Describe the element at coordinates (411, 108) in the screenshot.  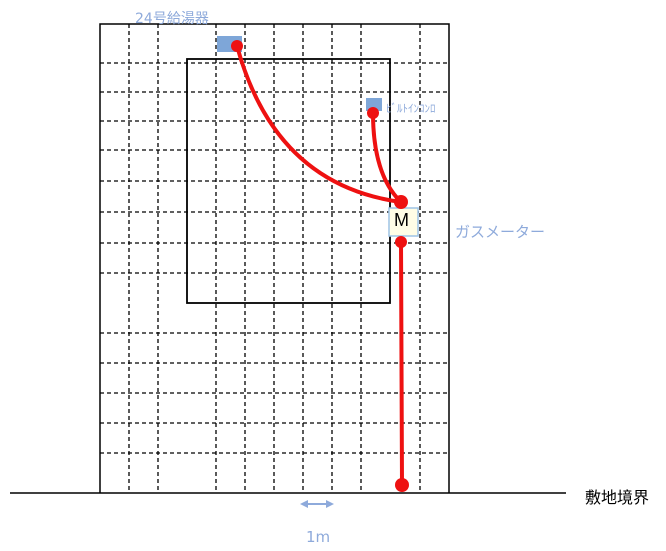
I see `builtin-stove-label: ﾋﾞﾙﾄｲﾝｺﾝﾛ` at that location.